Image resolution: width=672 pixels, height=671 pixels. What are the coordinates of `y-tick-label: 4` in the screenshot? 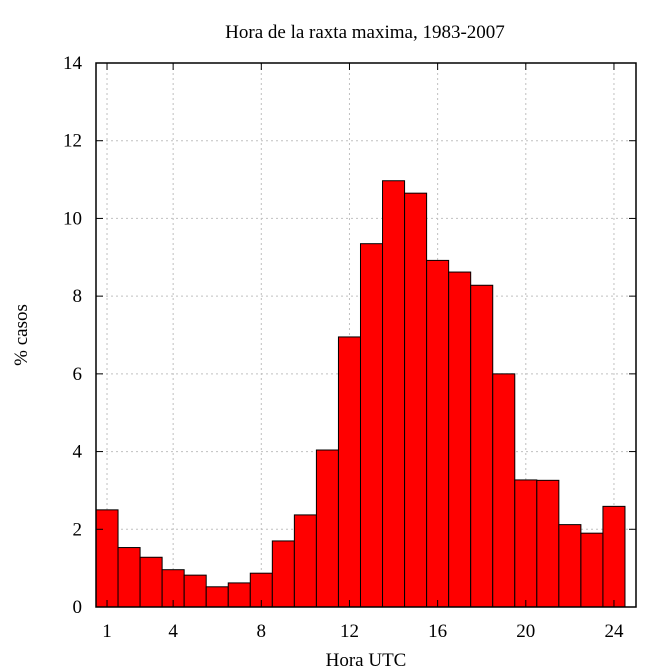 It's located at (78, 452).